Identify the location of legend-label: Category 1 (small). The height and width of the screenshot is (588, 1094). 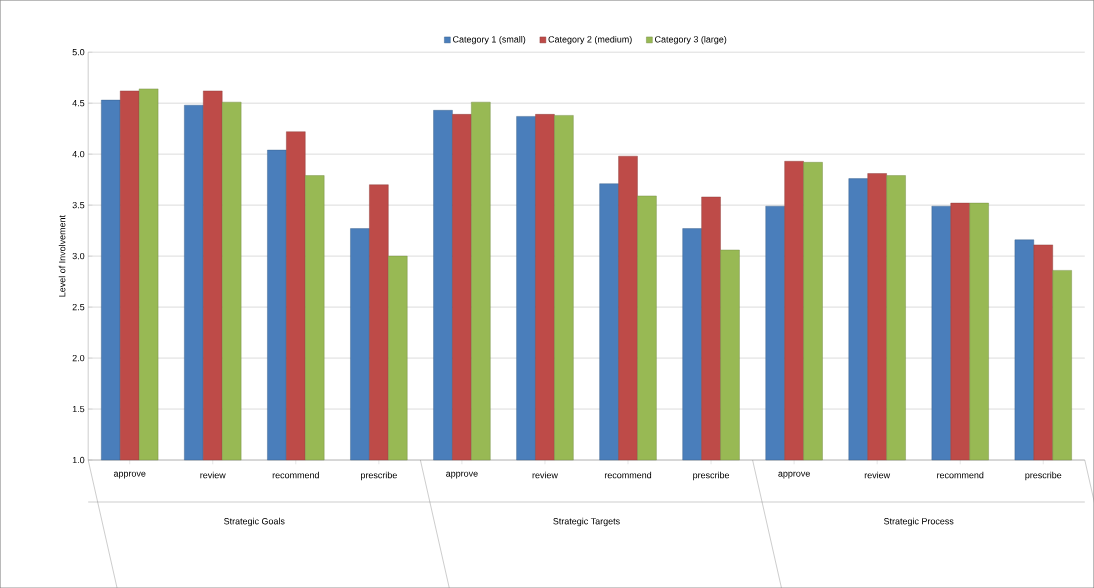
(489, 40).